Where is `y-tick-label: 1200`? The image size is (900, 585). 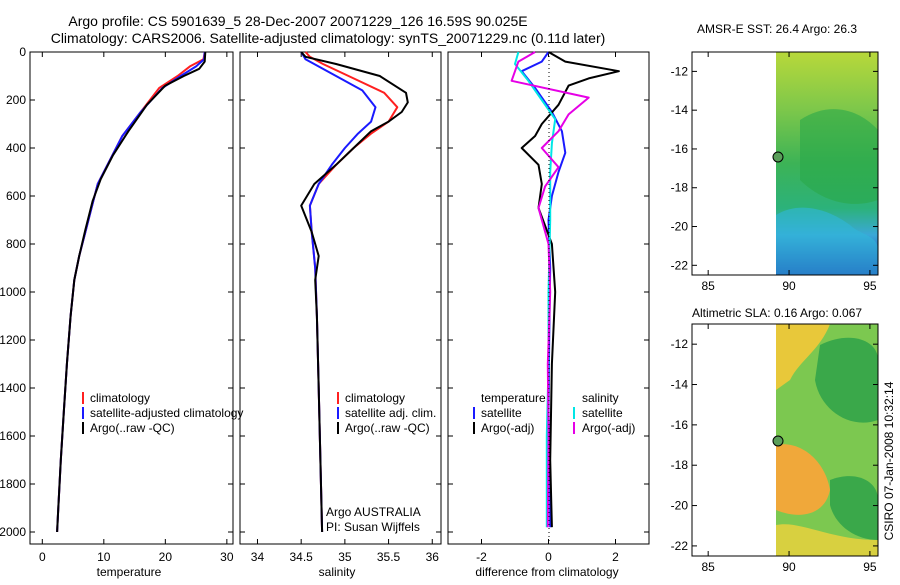 y-tick-label: 1200 is located at coordinates (13, 340).